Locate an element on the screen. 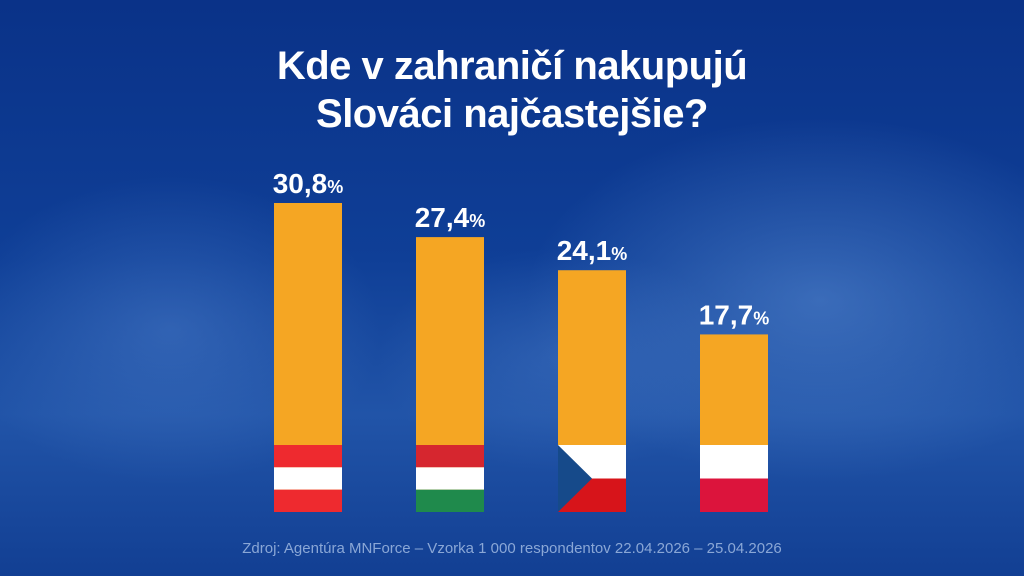 This screenshot has height=576, width=1024. poland-flag-stripe-bottom is located at coordinates (734, 495).